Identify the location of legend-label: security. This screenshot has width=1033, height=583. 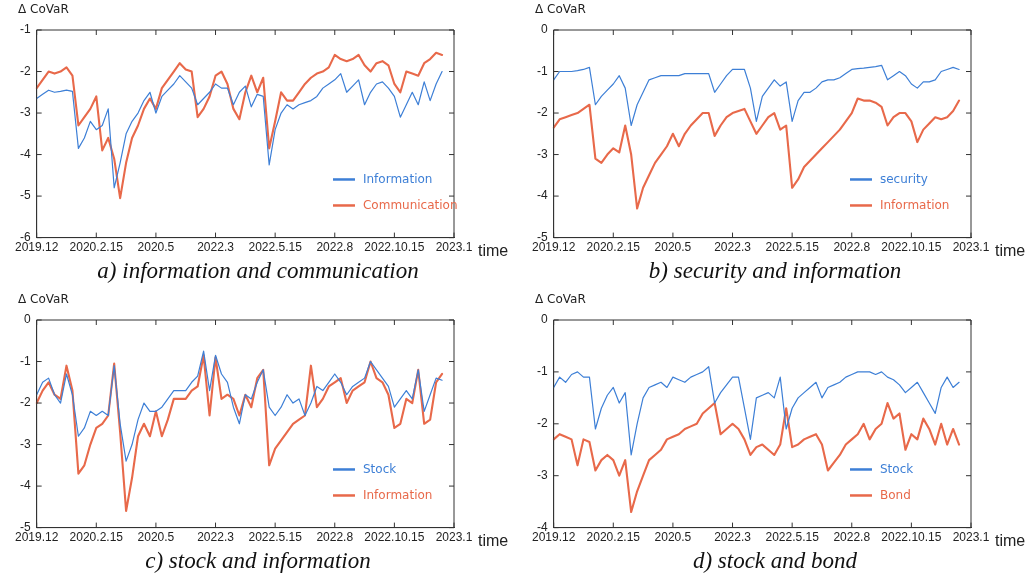
(903, 178).